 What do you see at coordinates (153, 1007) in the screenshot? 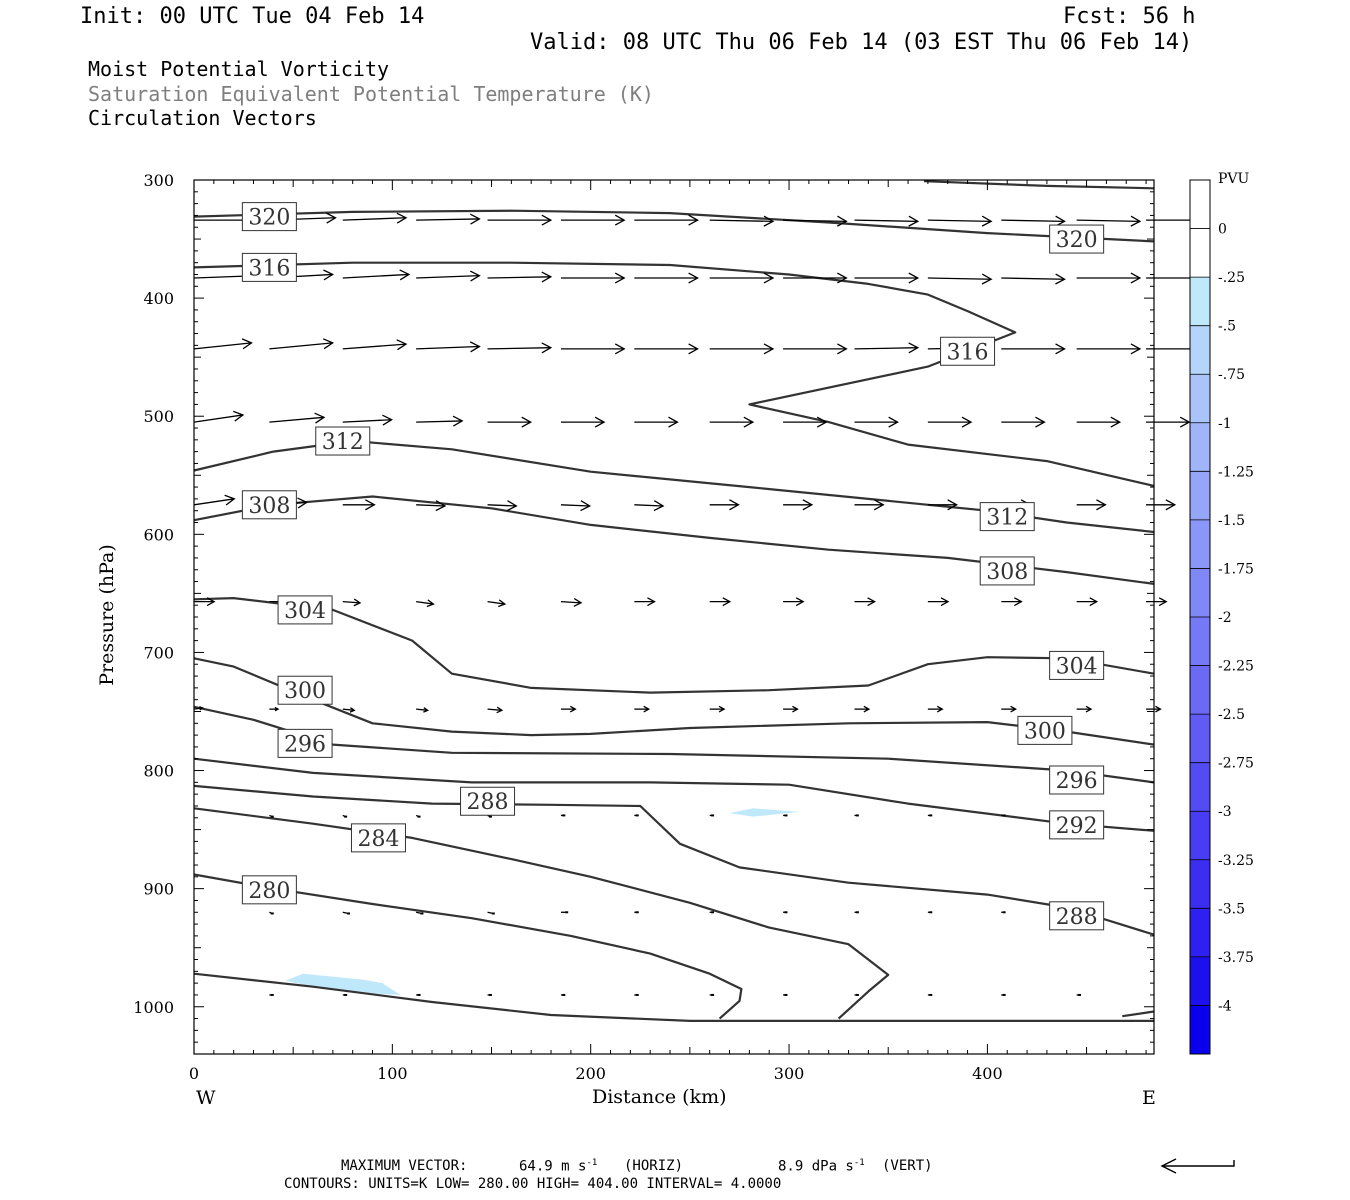
I see `y-tick-label: 1000` at bounding box center [153, 1007].